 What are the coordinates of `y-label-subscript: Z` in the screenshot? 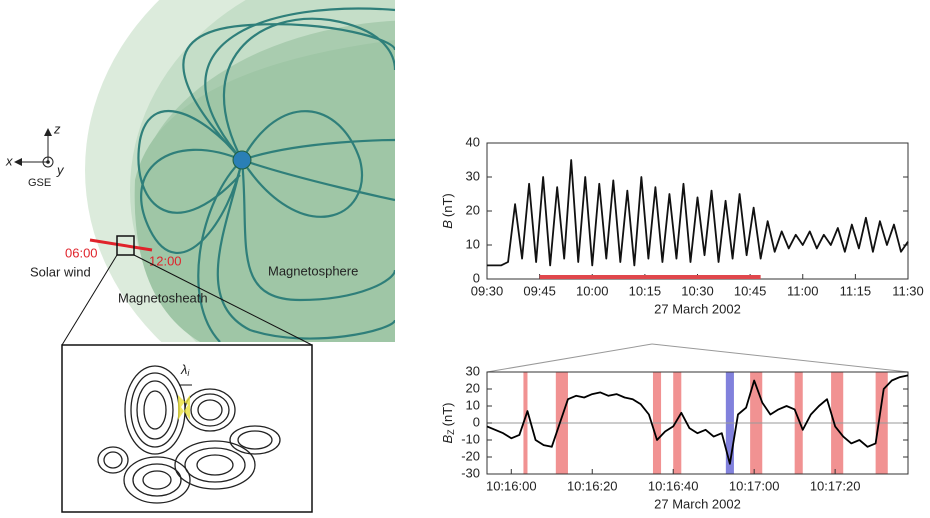 It's located at (451, 432).